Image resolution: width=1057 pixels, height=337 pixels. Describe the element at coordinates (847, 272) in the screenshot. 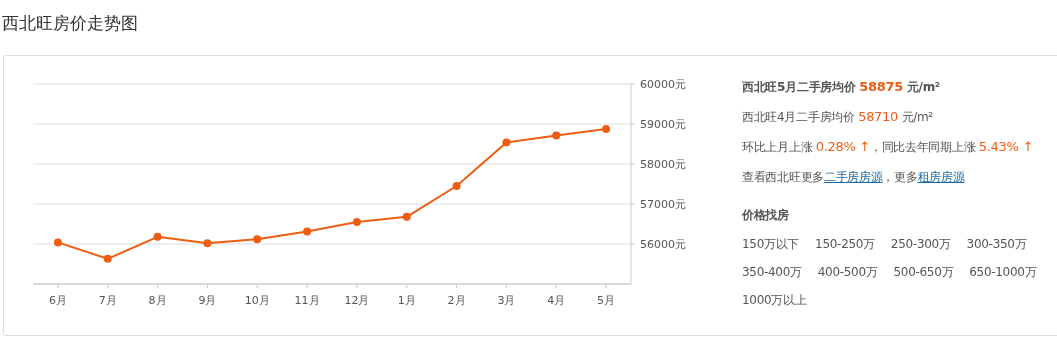

I see `text: 400-500万` at that location.